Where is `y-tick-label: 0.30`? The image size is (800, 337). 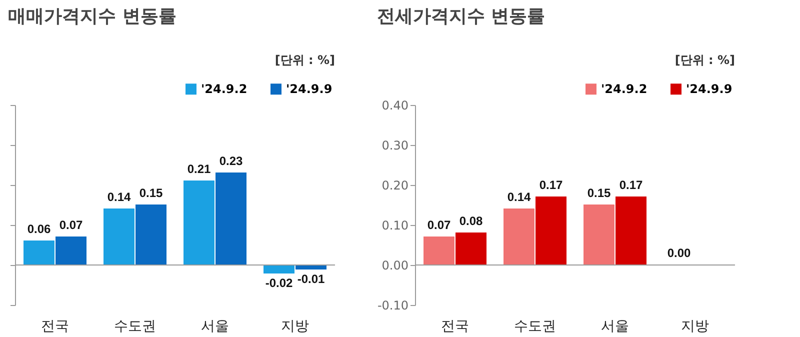
y-tick-label: 0.30 is located at coordinates (395, 145).